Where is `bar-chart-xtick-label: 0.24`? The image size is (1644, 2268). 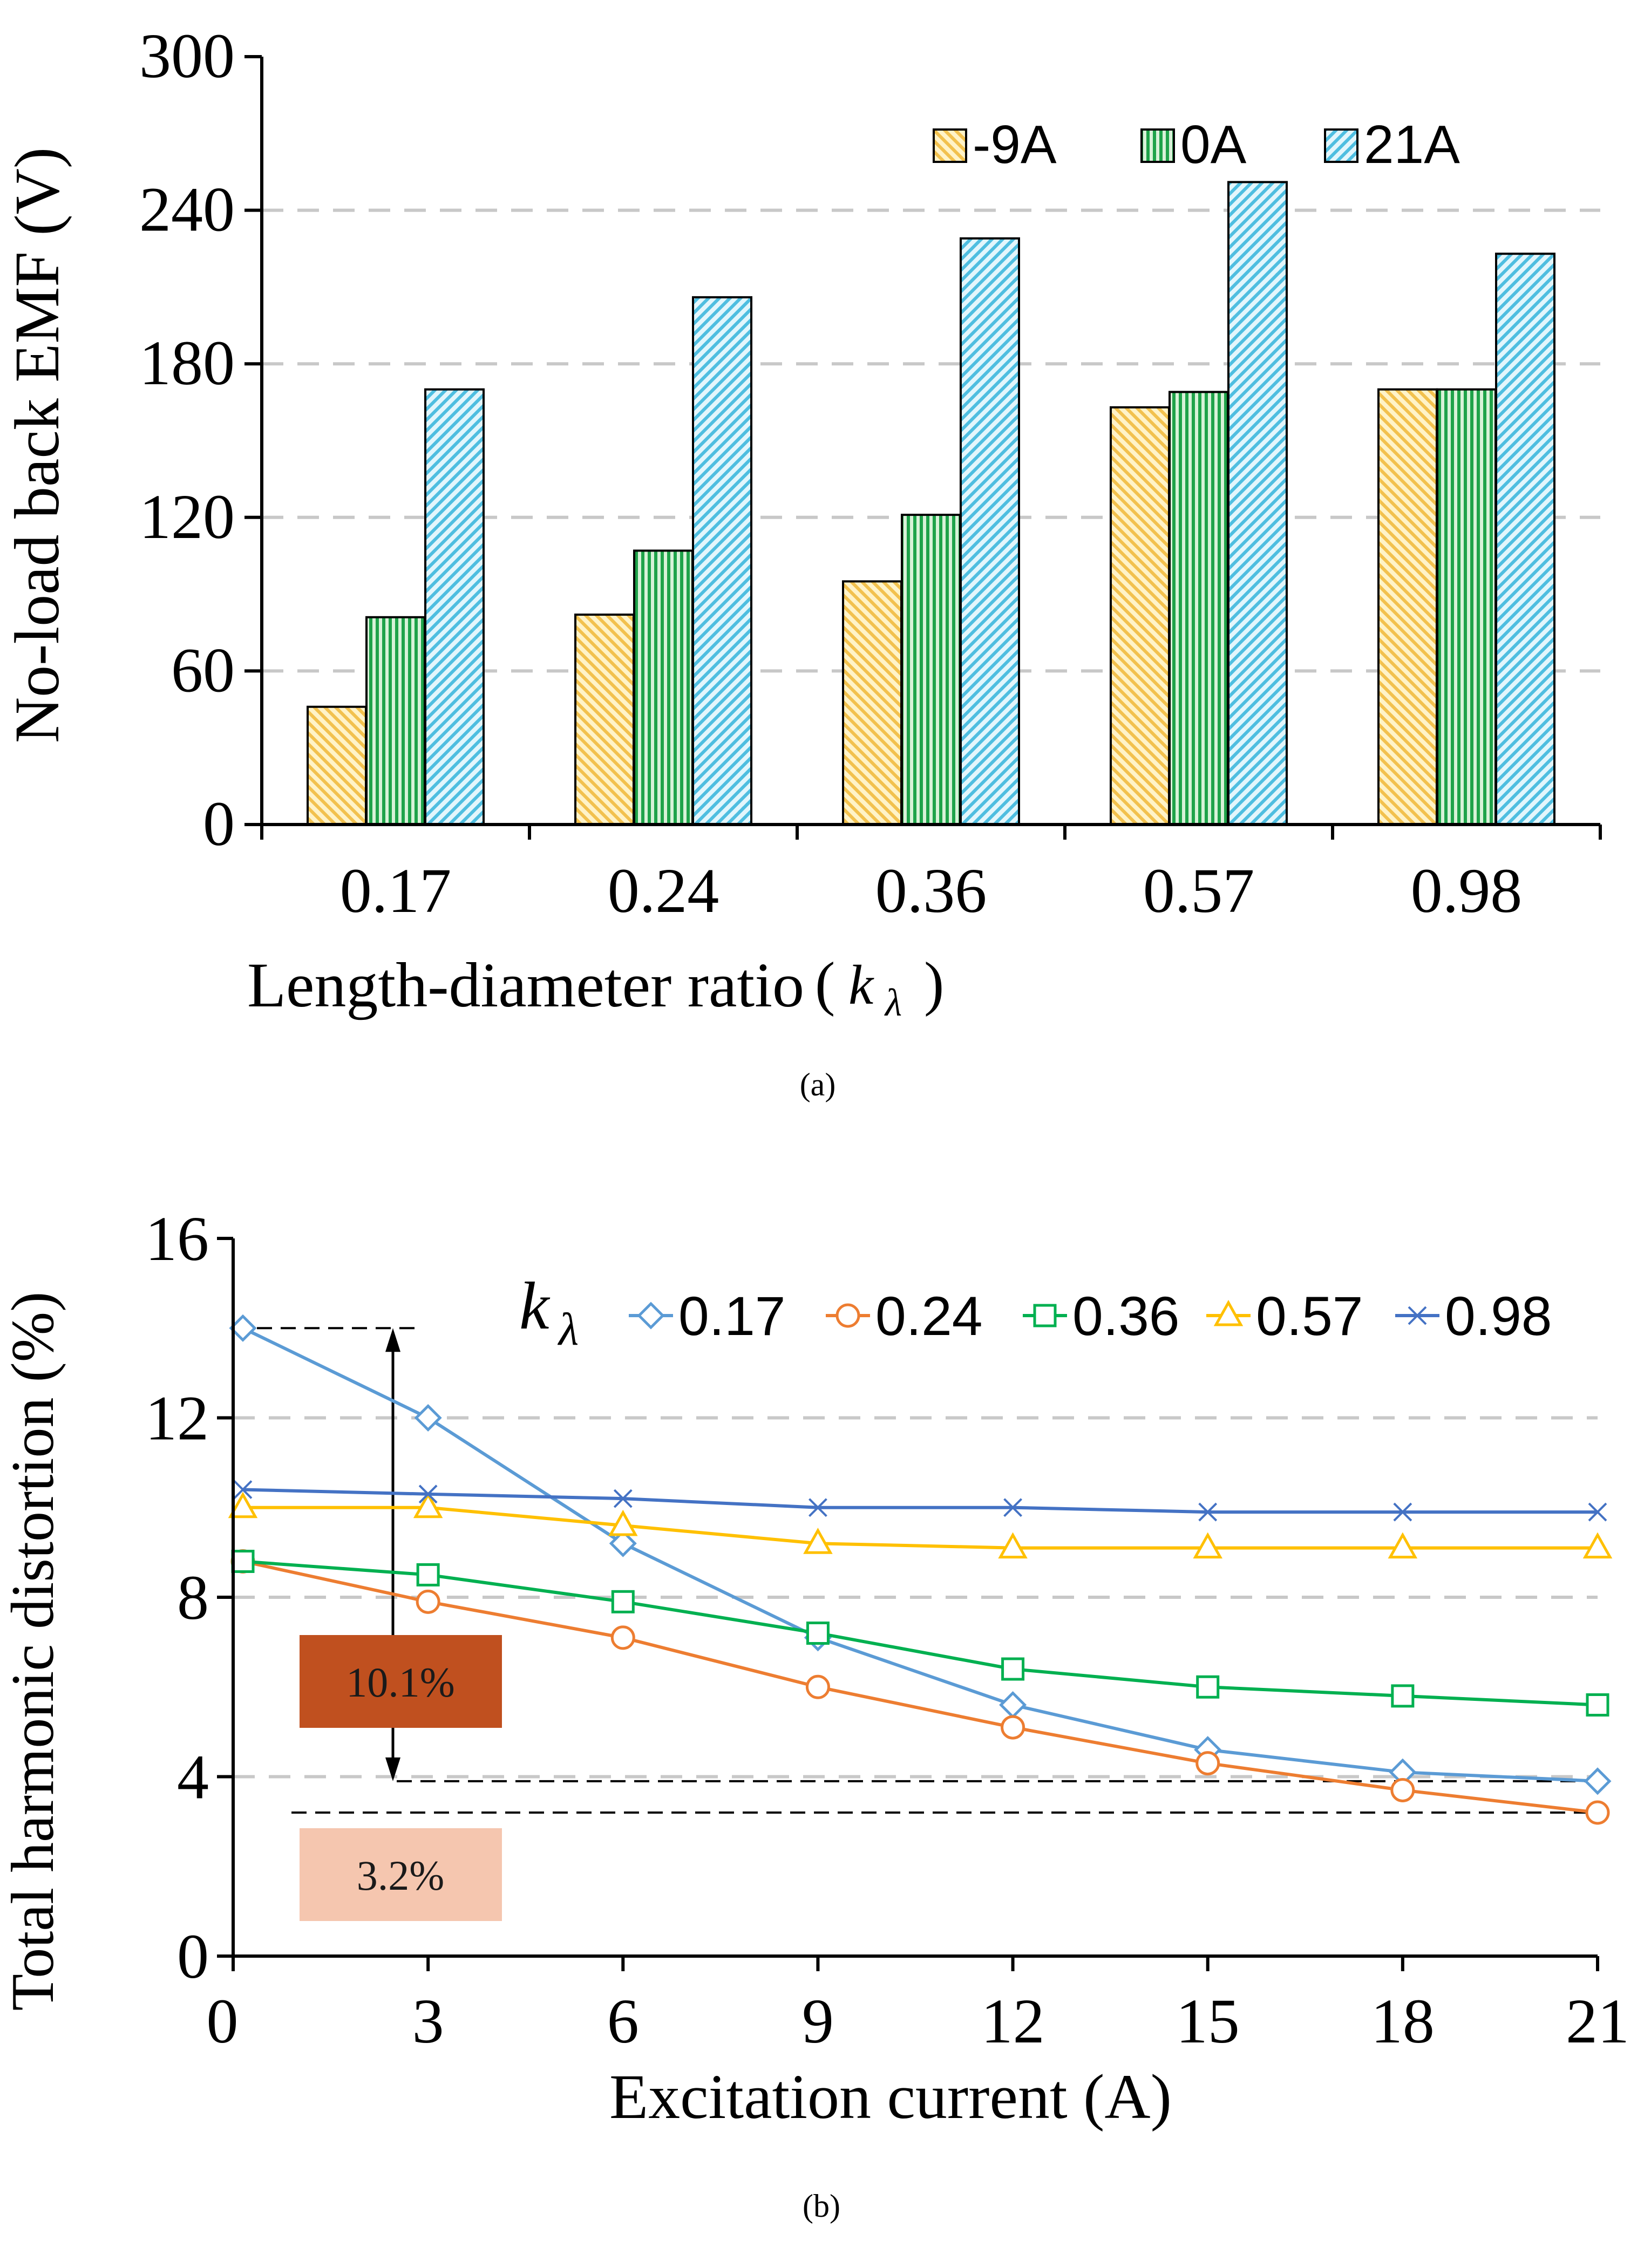 bar-chart-xtick-label: 0.24 is located at coordinates (663, 890).